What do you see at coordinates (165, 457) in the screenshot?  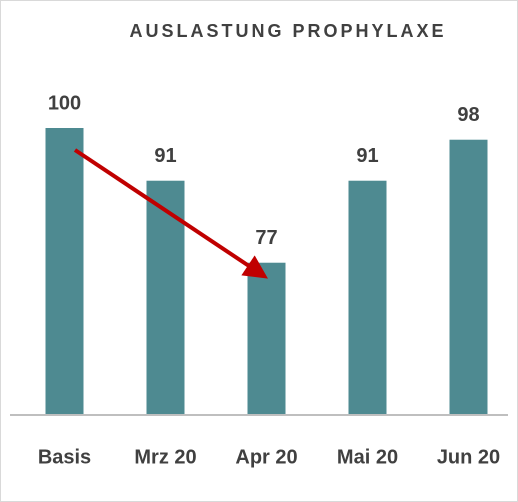 I see `x-tick-label: Mrz 20` at bounding box center [165, 457].